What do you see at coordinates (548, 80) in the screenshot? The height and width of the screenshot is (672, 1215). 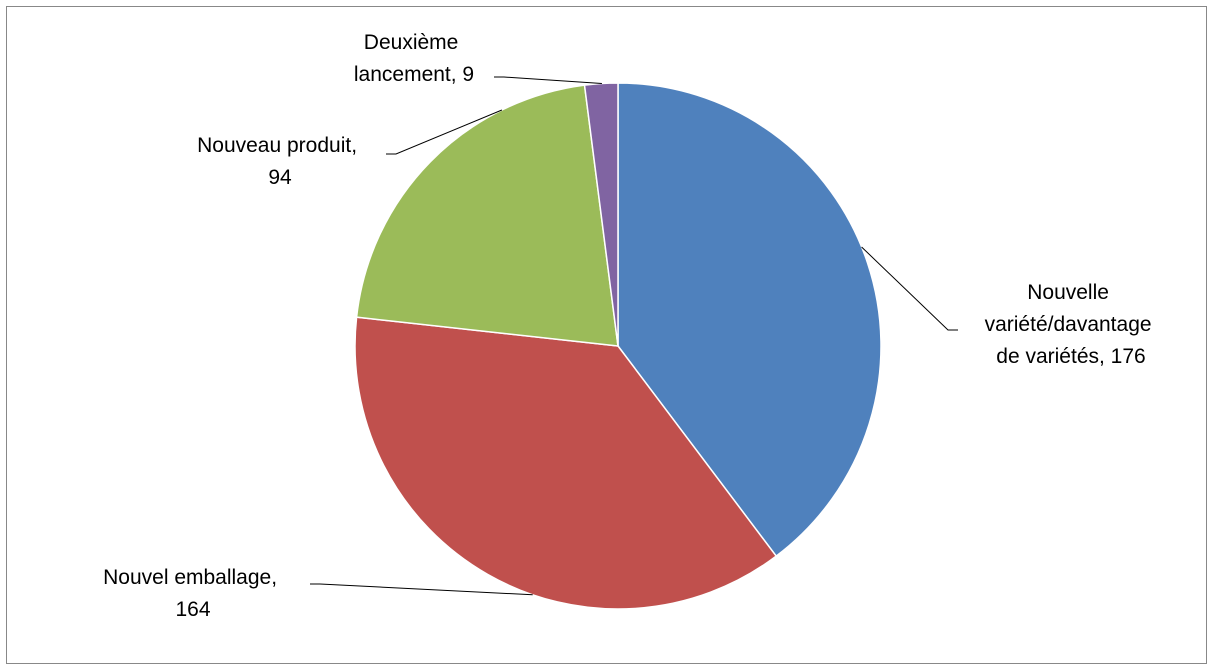 I see `leader-deuxieme-lancement` at bounding box center [548, 80].